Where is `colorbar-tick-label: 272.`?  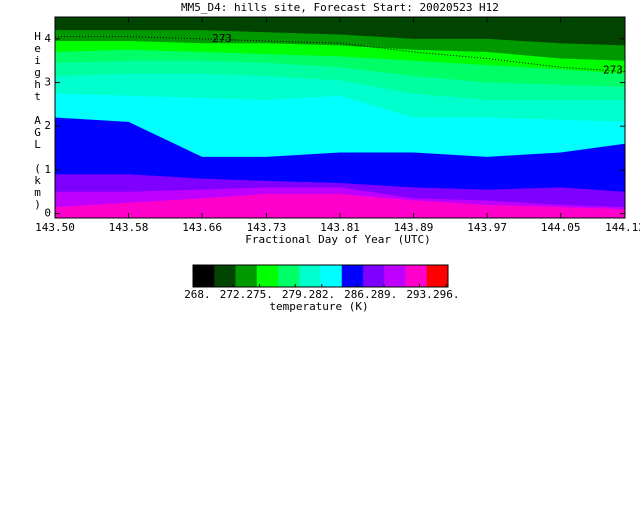 colorbar-tick-label: 272. is located at coordinates (233, 294).